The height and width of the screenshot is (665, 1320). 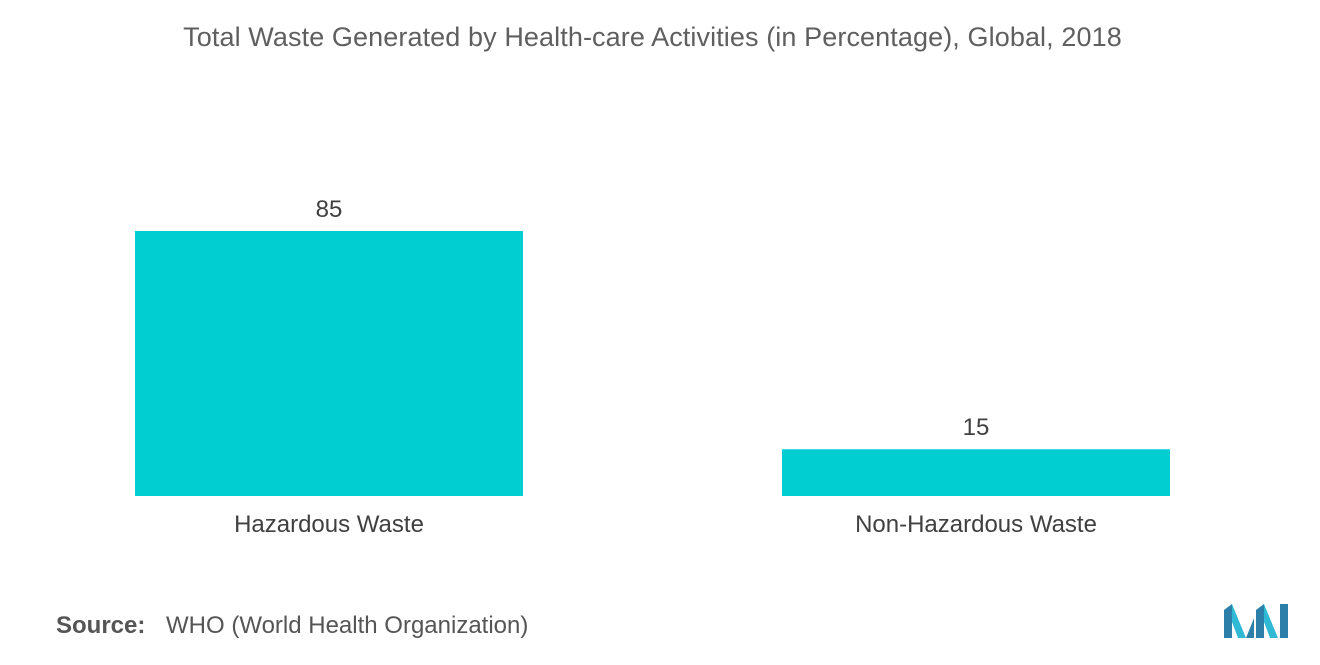 I want to click on source-value: WHO (World Health Organization), so click(x=347, y=625).